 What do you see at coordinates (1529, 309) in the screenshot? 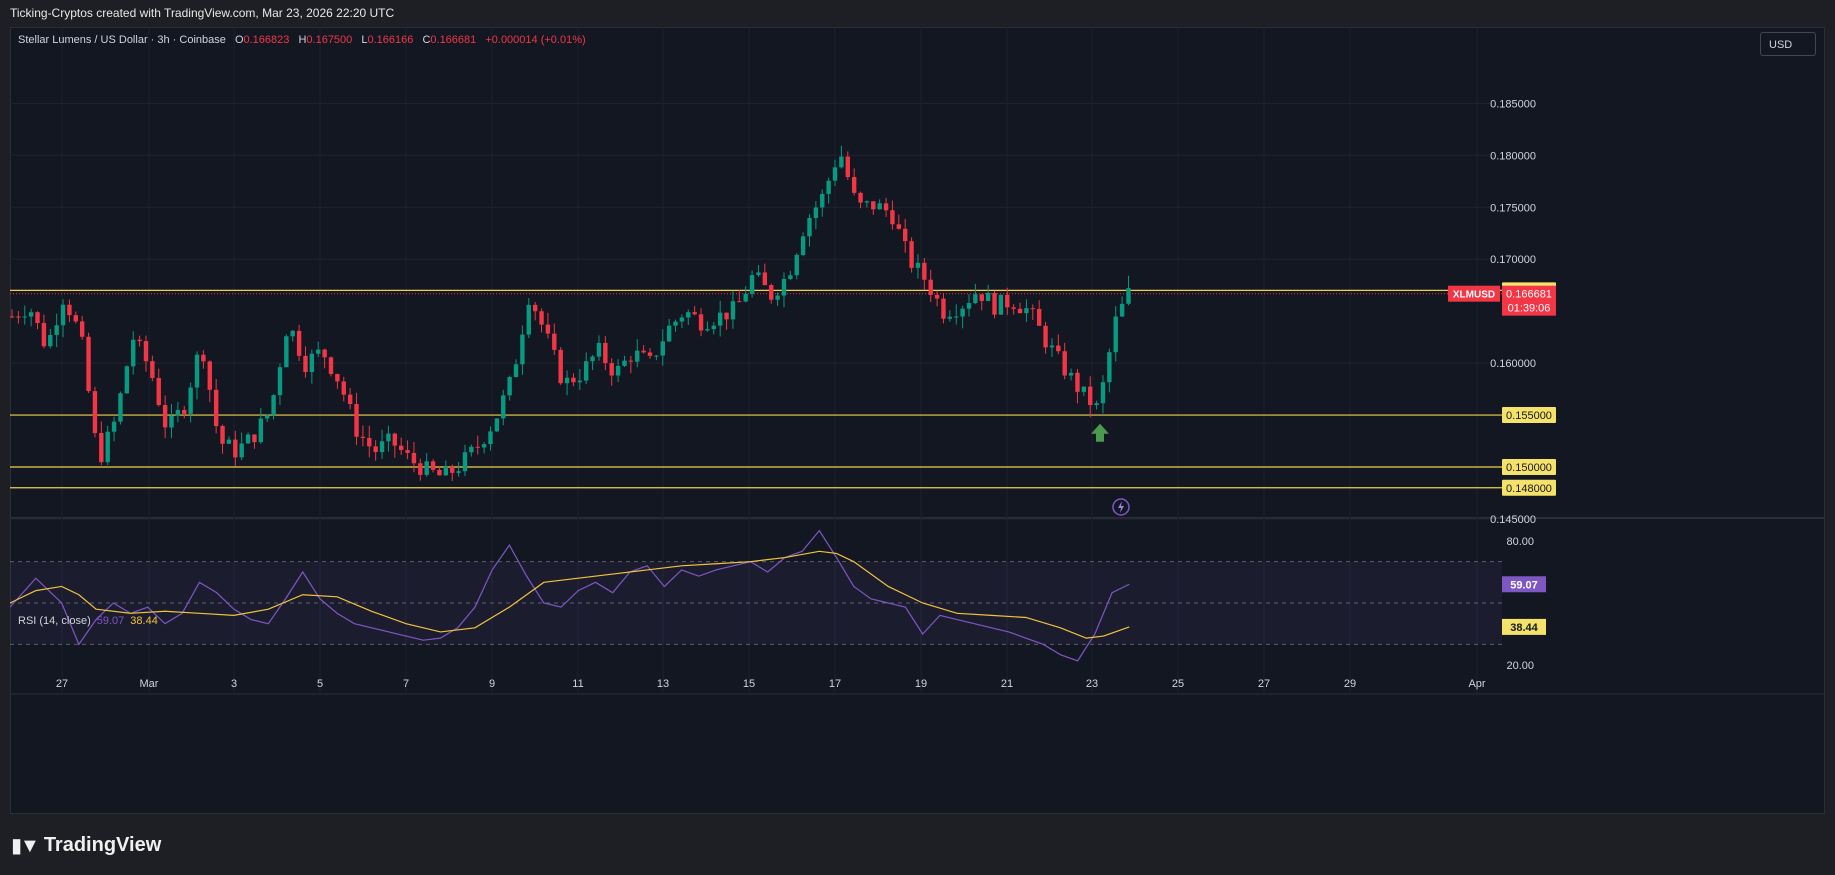
I see `countdown-label: 01:39:06` at bounding box center [1529, 309].